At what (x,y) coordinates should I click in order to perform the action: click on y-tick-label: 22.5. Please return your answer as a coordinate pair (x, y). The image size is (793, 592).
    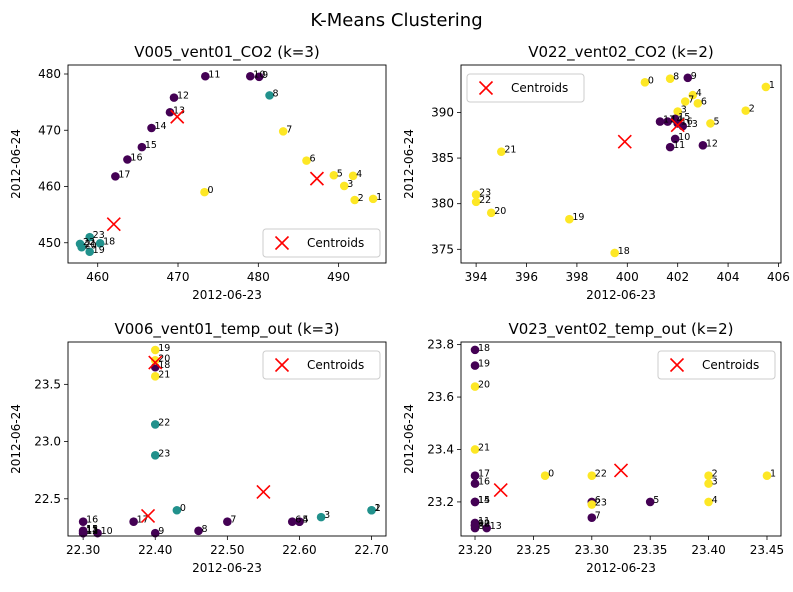
    Looking at the image, I should click on (47, 499).